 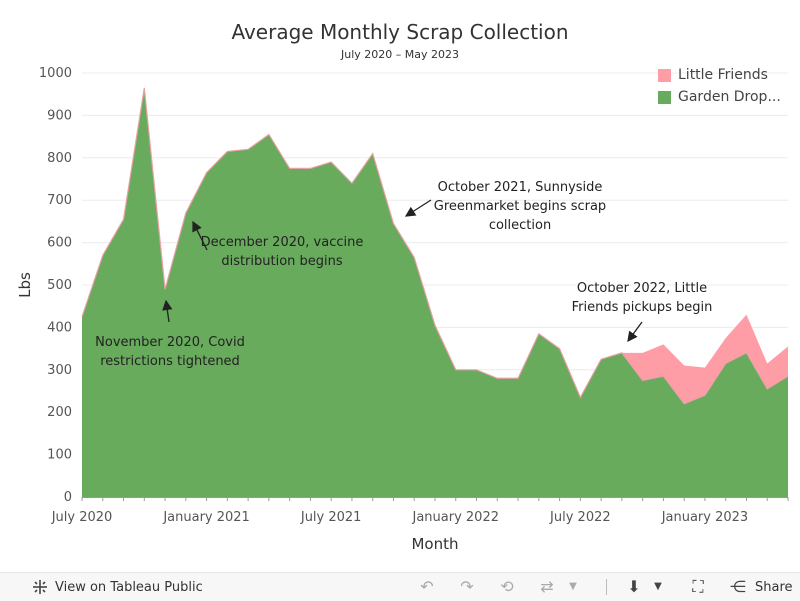 What do you see at coordinates (170, 361) in the screenshot?
I see `annotation-text: restrictions tightened` at bounding box center [170, 361].